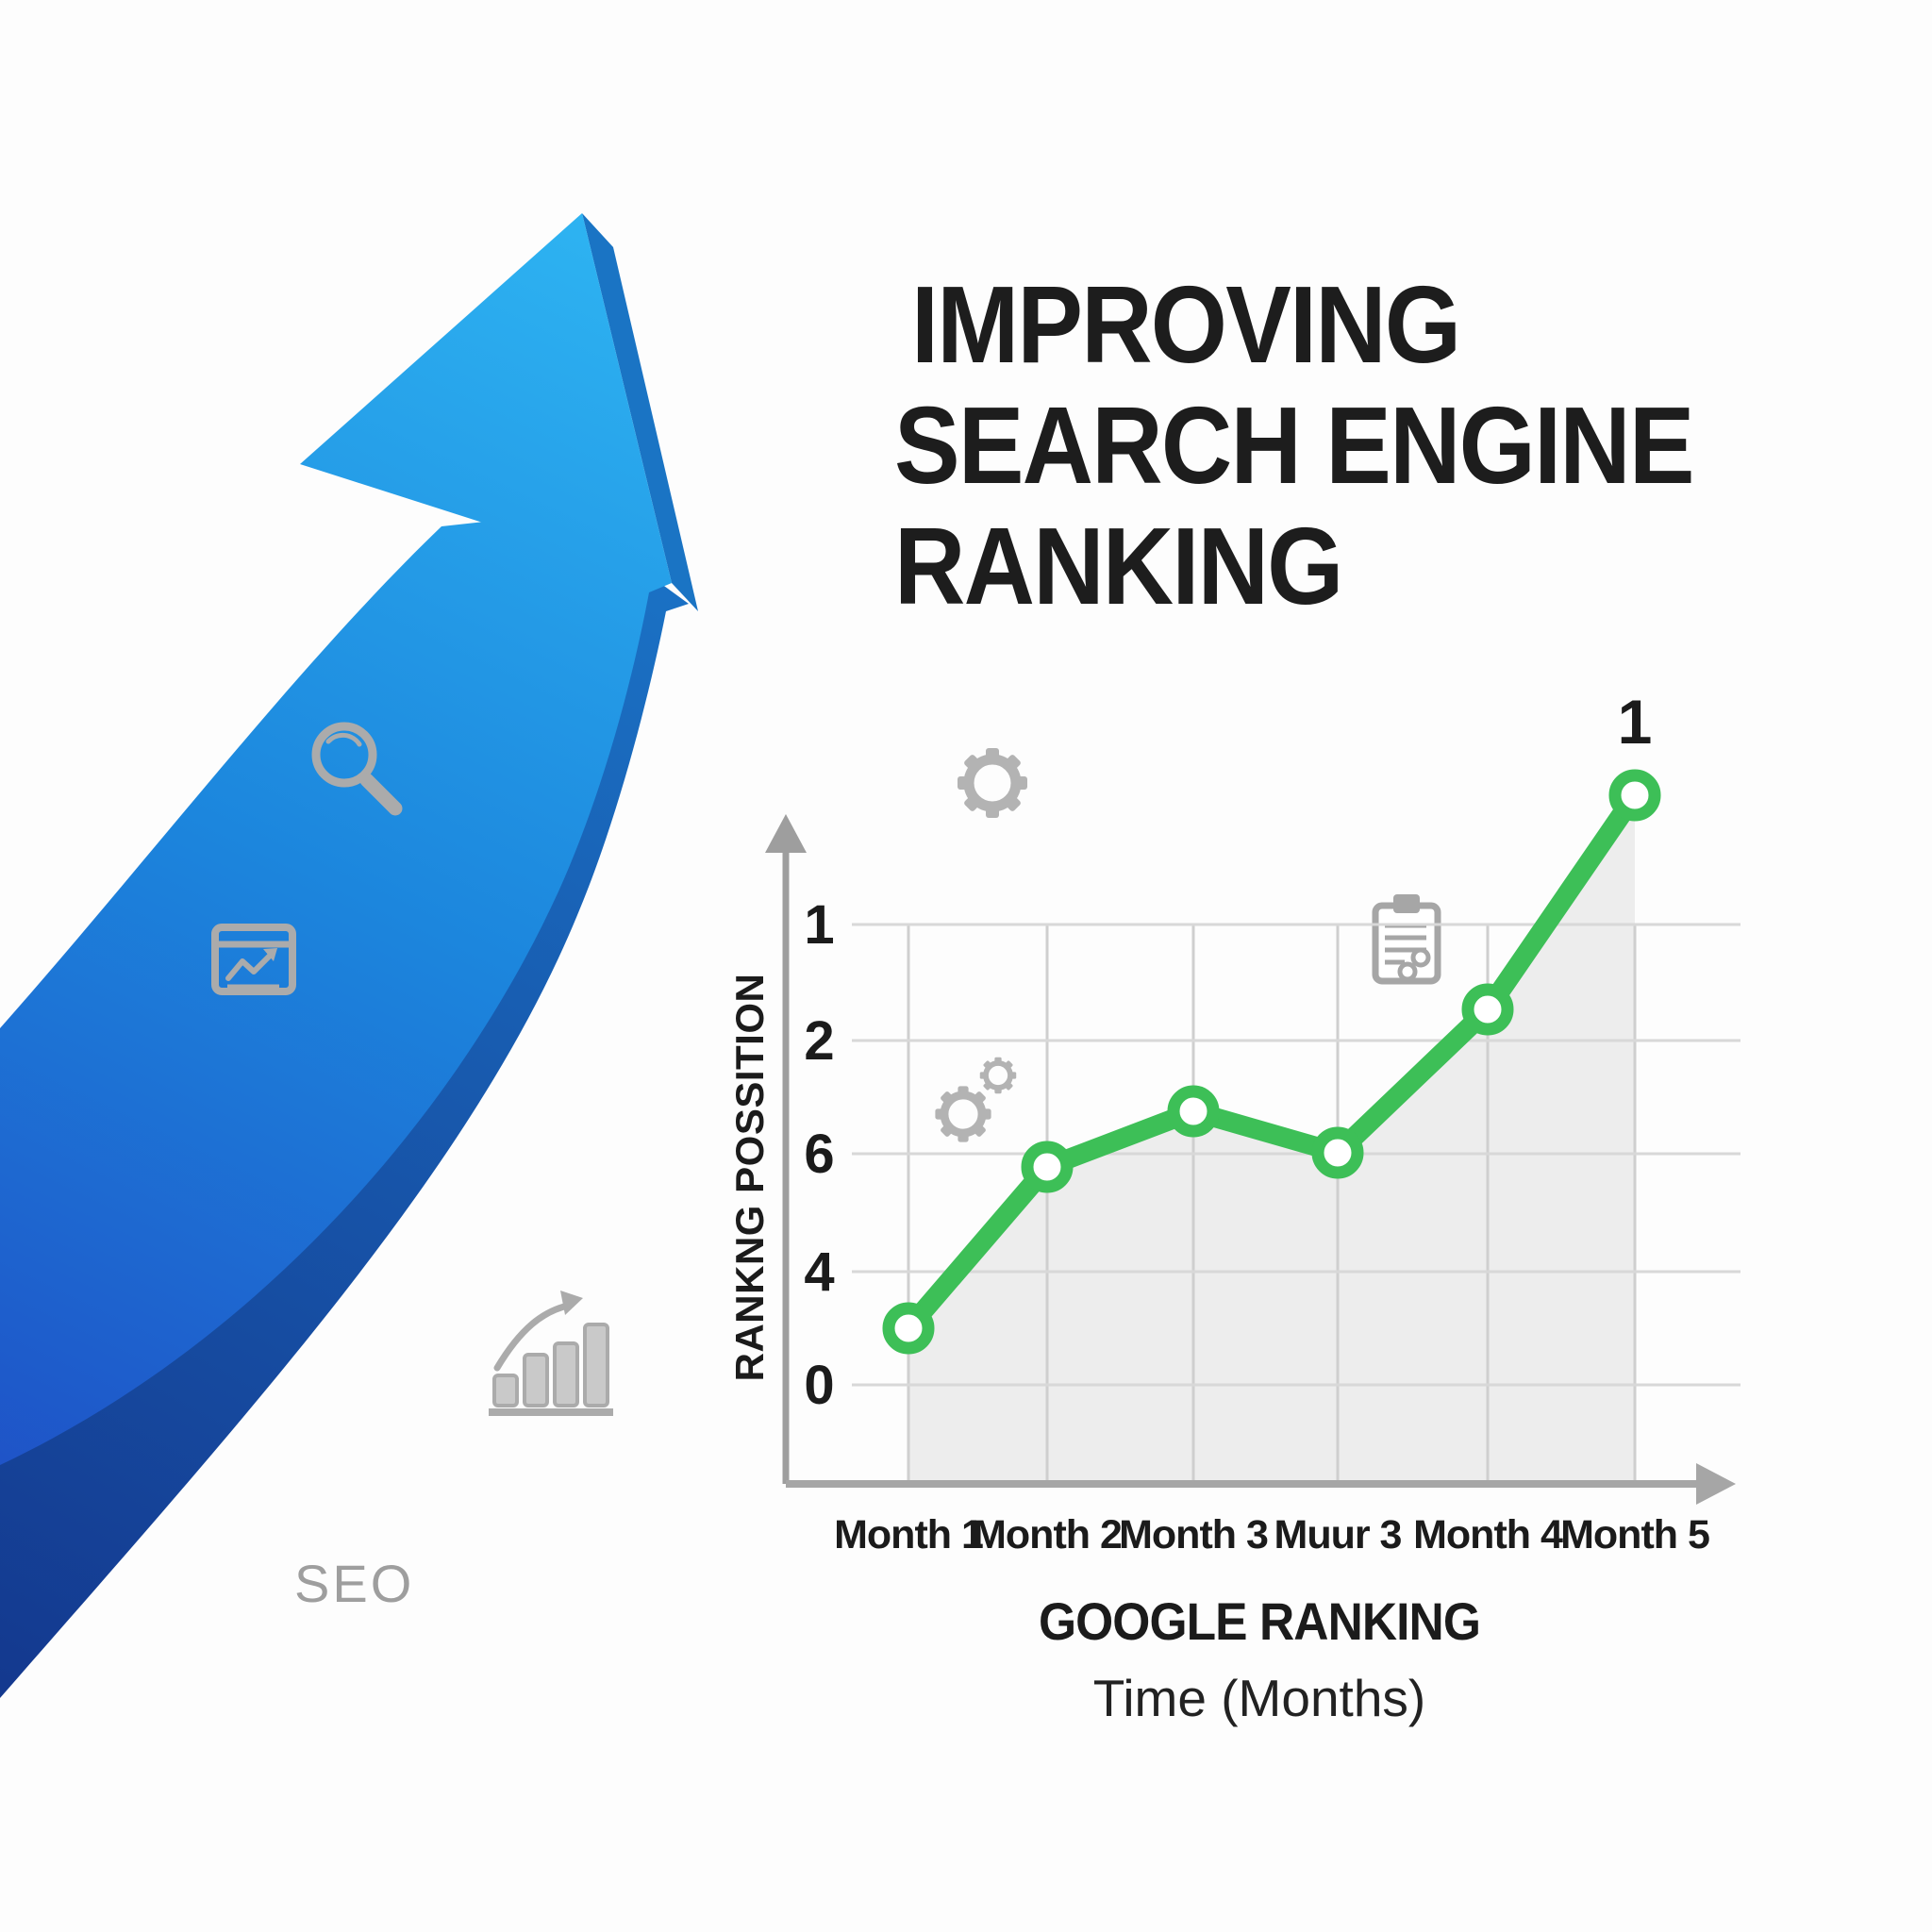 This screenshot has width=1932, height=1932. I want to click on x-tick-label-6: Month 5, so click(1635, 1535).